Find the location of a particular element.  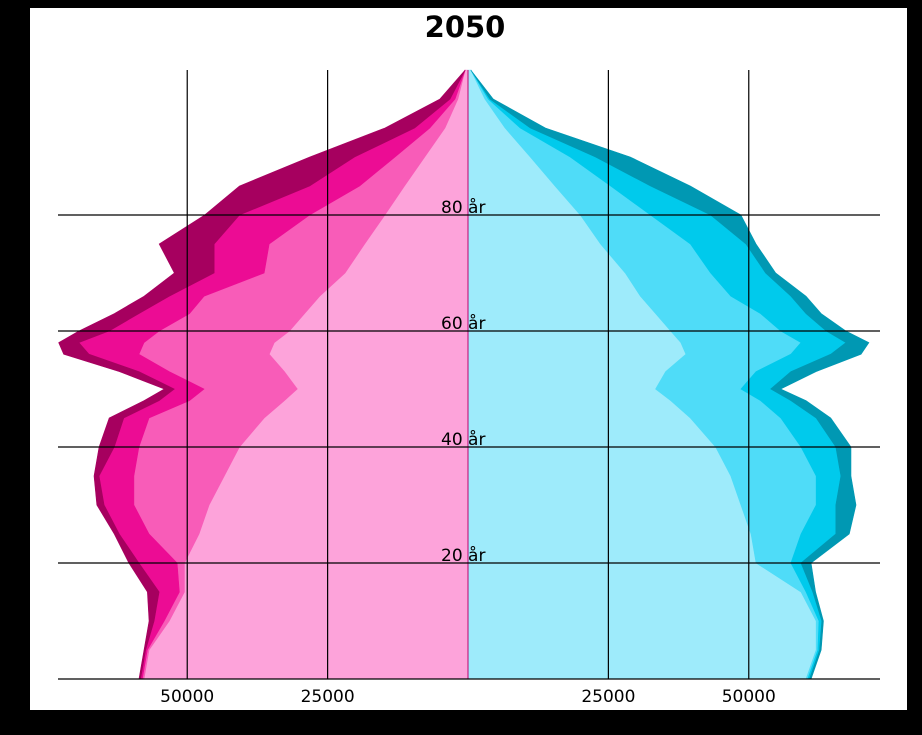

chart-title: 2050 is located at coordinates (465, 27).